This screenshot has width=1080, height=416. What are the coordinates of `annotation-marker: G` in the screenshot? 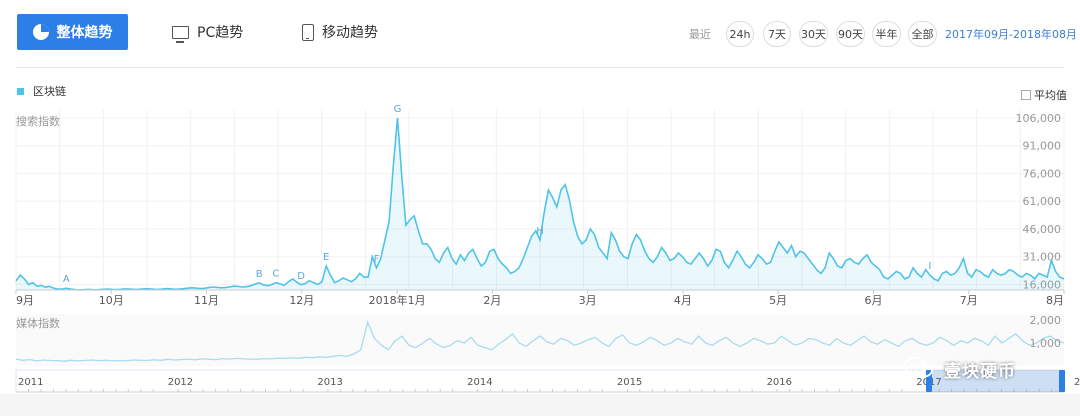 It's located at (398, 109).